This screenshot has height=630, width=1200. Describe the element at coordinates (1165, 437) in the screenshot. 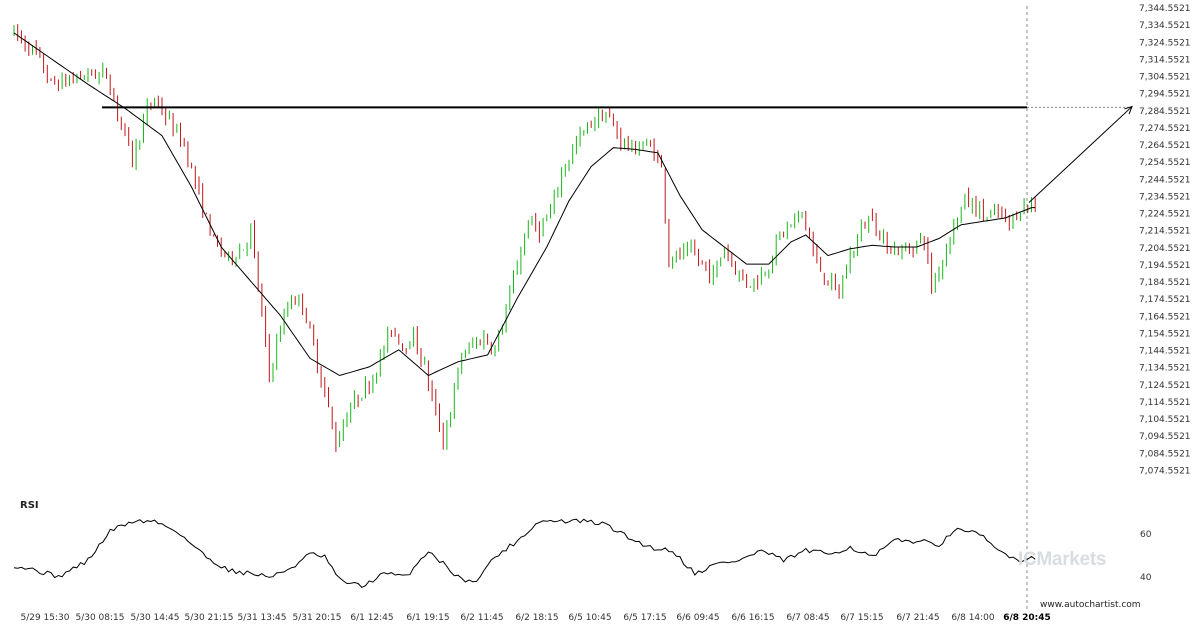

I see `price-tick-label: 7,094.5521` at that location.